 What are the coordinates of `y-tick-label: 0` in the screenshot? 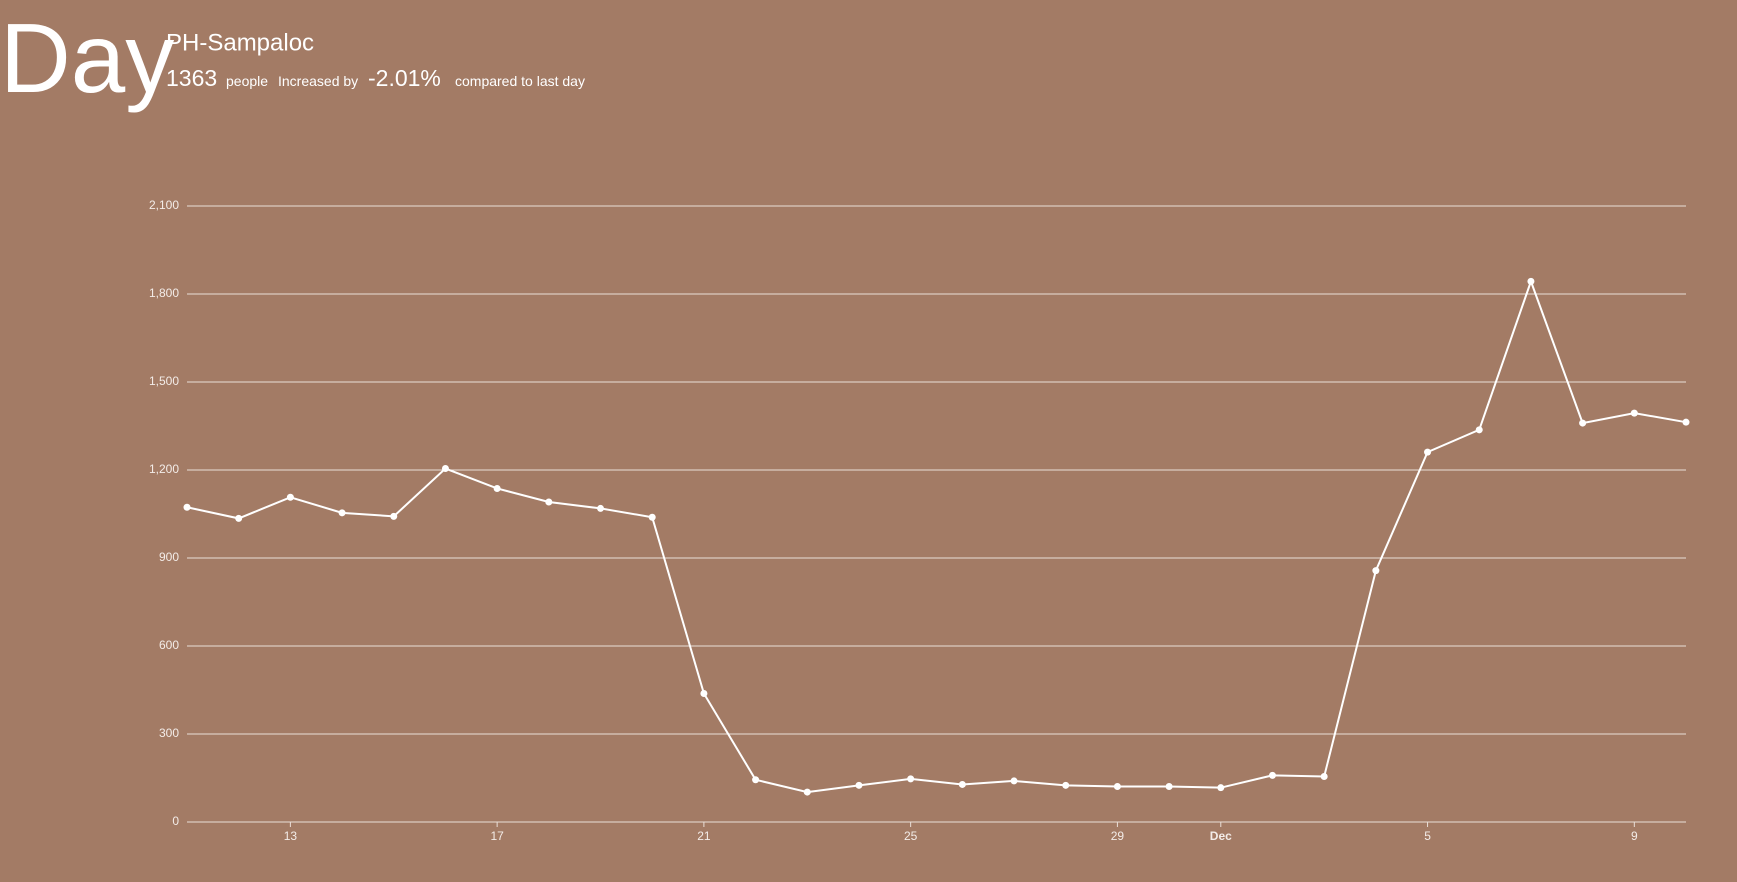 It's located at (175, 821).